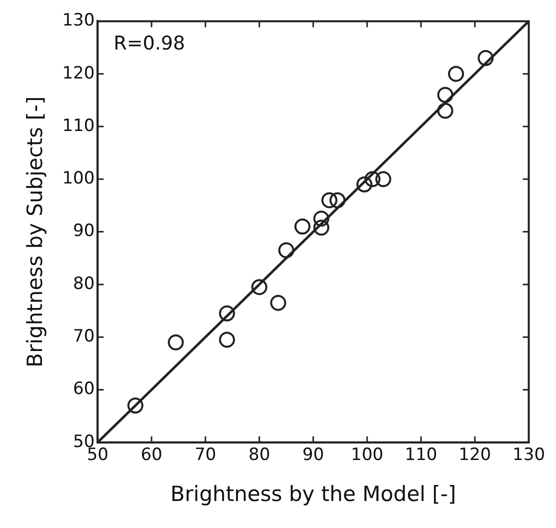 This screenshot has height=528, width=556. I want to click on x-tick-label: 110, so click(421, 455).